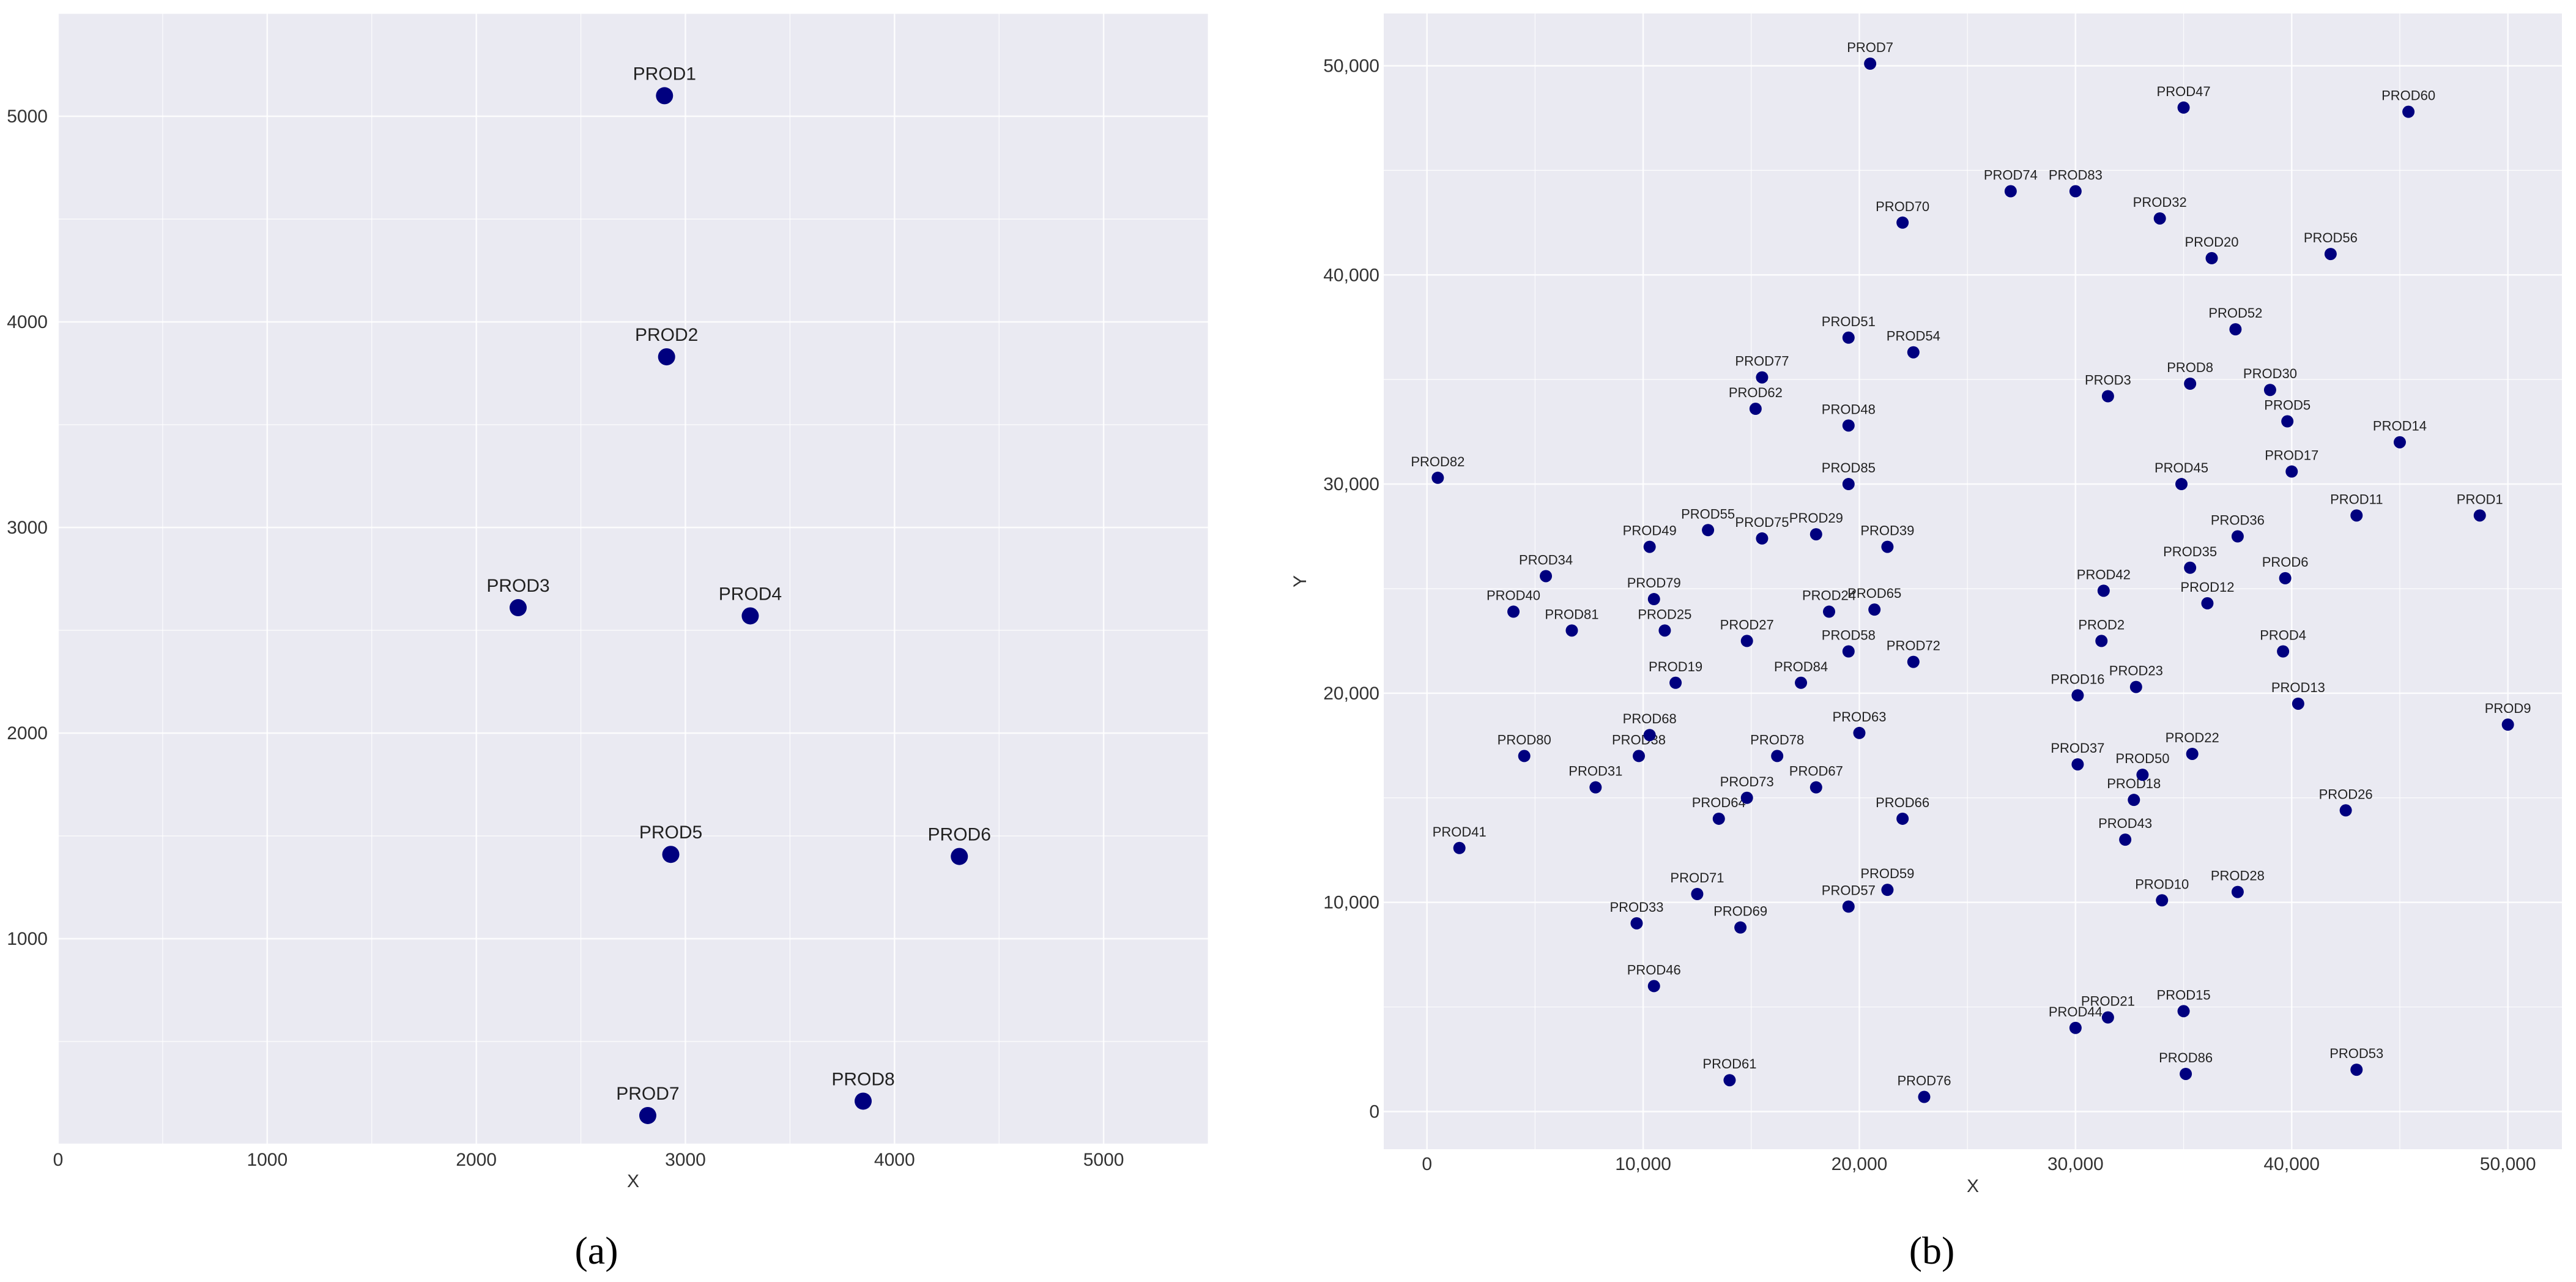 This screenshot has width=2576, height=1282. Describe the element at coordinates (2331, 237) in the screenshot. I see `data-point-label: PROD56` at that location.